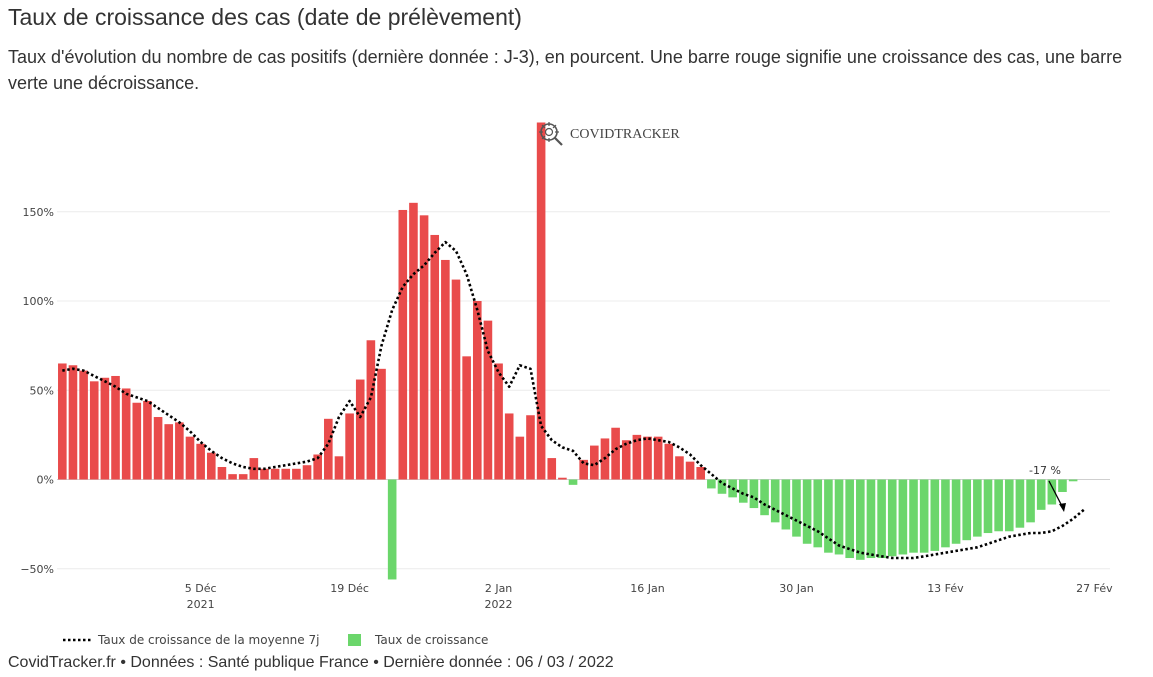 This screenshot has height=677, width=1153. What do you see at coordinates (609, 134) in the screenshot?
I see `watermark: COVIDTRACKER` at bounding box center [609, 134].